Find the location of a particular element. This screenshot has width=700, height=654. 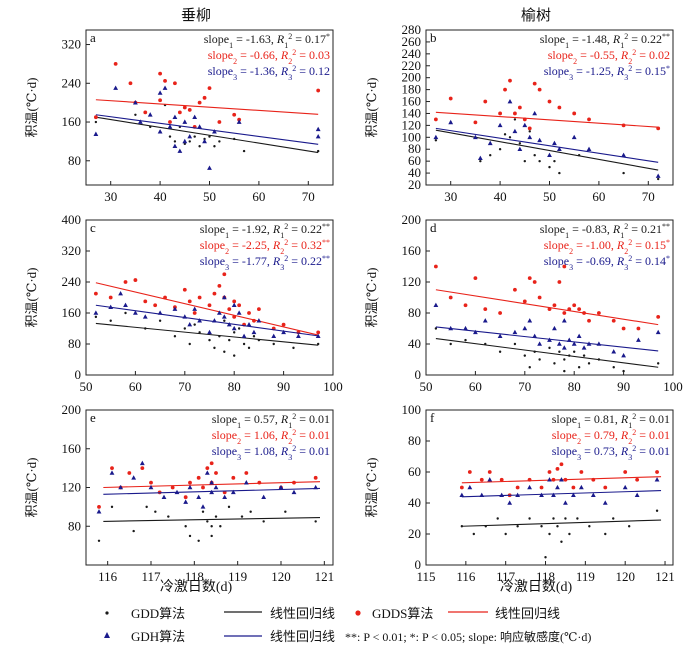

y-axis-label: 积温(℃·d) is located at coordinates (371, 107).